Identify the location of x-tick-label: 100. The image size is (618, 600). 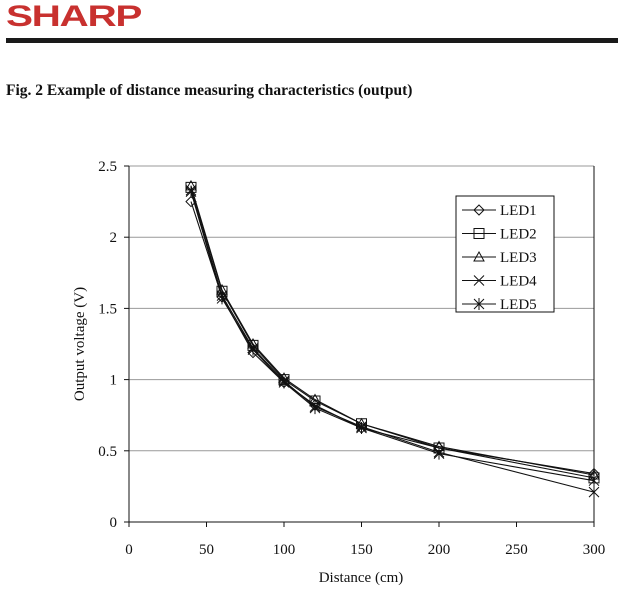
(284, 550).